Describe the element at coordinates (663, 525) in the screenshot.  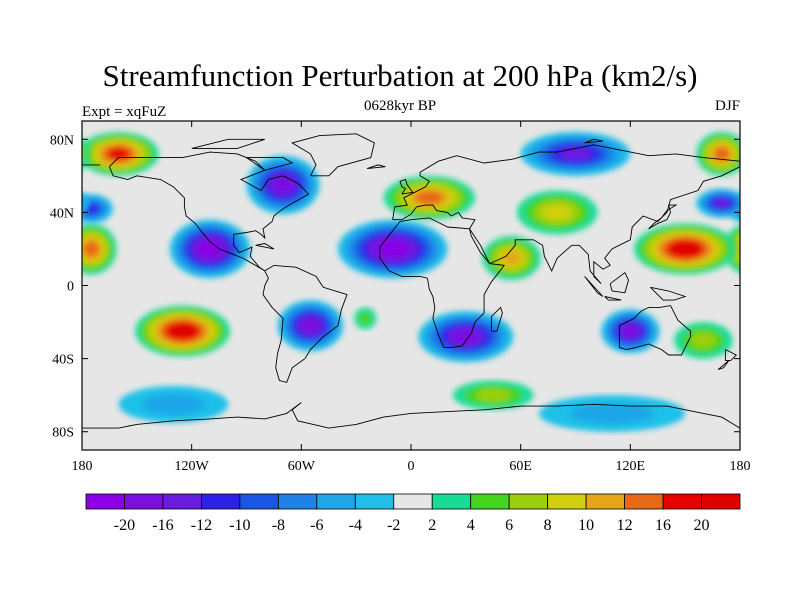
I see `colorbar-label: 16` at that location.